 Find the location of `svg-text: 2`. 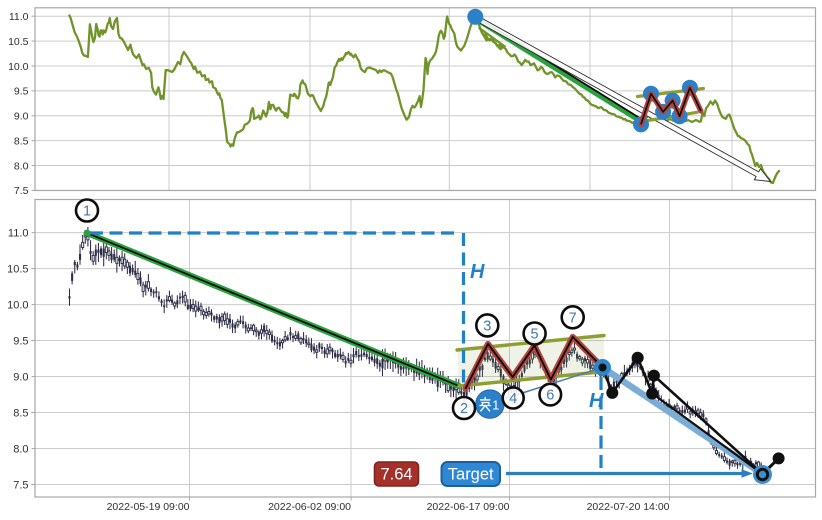

svg-text: 2 is located at coordinates (464, 409).